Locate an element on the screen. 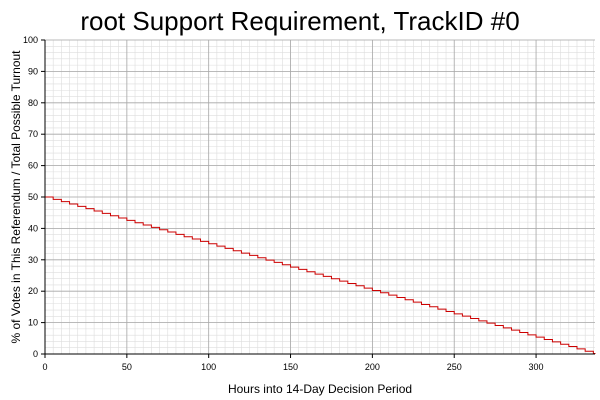 This screenshot has height=400, width=600. y-tick-label: 60 is located at coordinates (33, 166).